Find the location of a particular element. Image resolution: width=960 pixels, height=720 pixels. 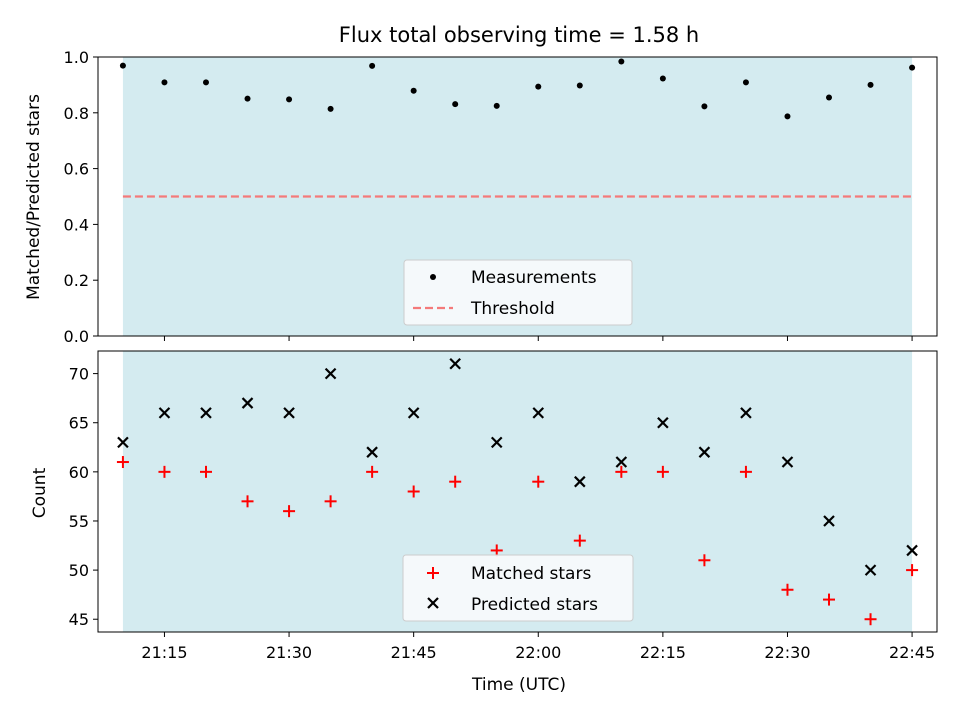

top-y-ticks: 0.0 0.2 0.4 0.6 0.8 1.0 is located at coordinates (81, 197).